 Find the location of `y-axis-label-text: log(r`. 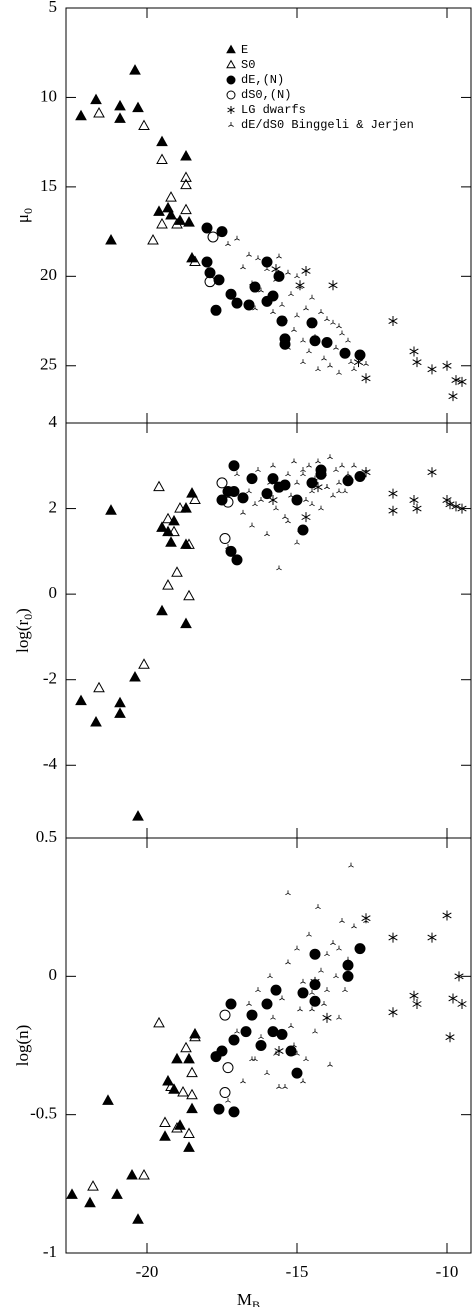

y-axis-label-text: log(r is located at coordinates (22, 635).